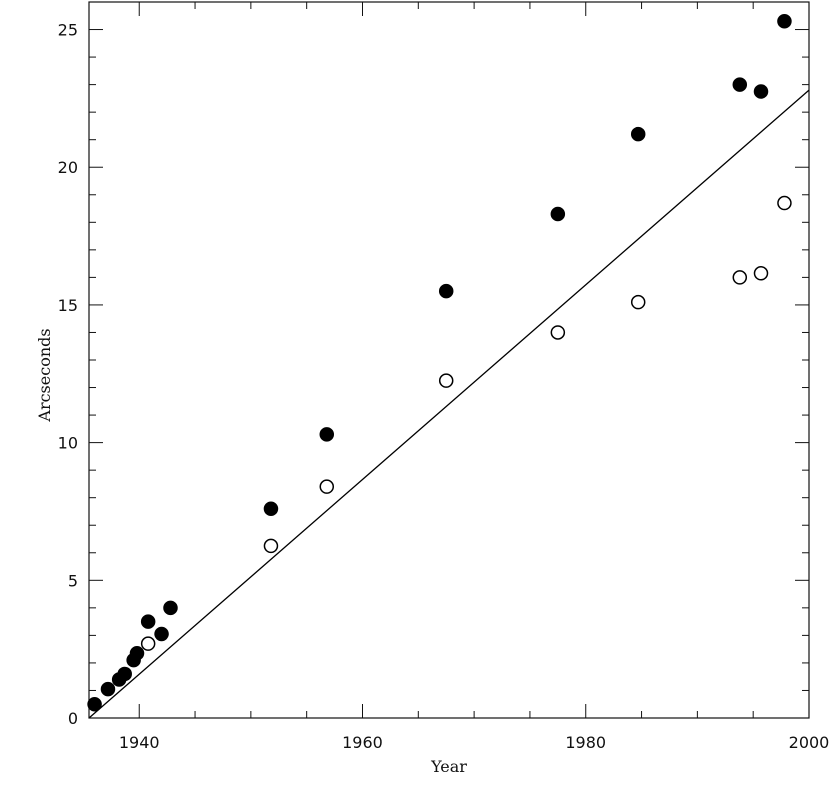 The width and height of the screenshot is (830, 810). What do you see at coordinates (139, 742) in the screenshot?
I see `x-tick-label: 1940` at bounding box center [139, 742].